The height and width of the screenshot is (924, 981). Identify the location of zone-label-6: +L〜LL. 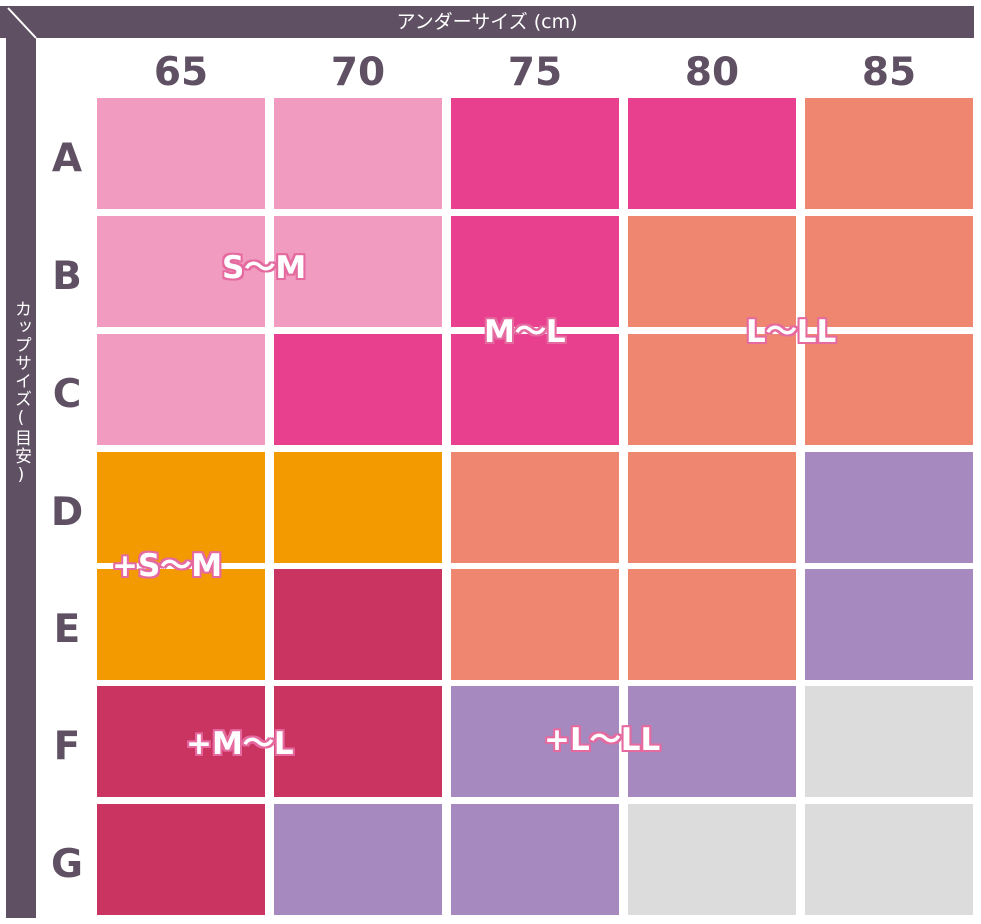
(602, 740).